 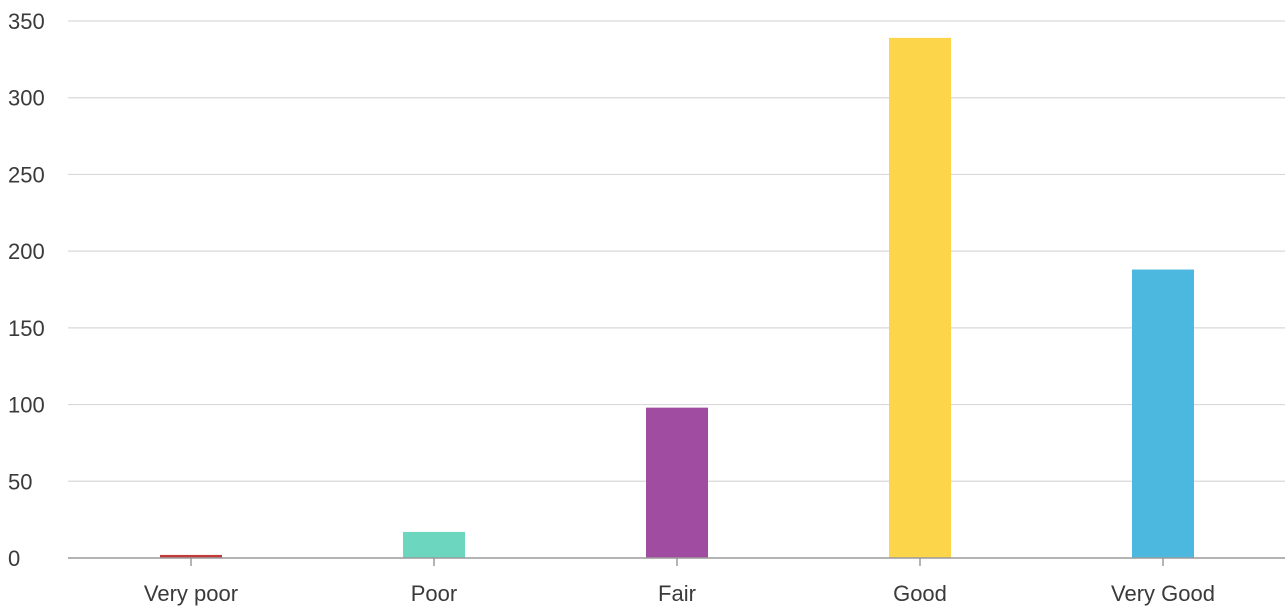 What do you see at coordinates (20, 481) in the screenshot?
I see `y-tick-label: 50` at bounding box center [20, 481].